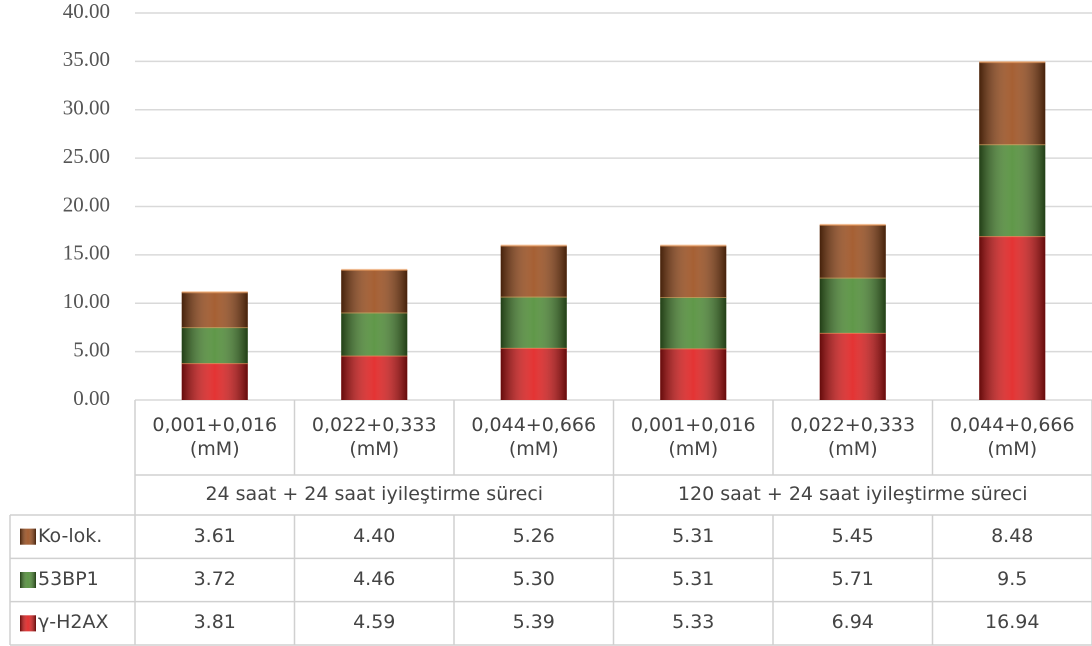 This screenshot has width=1092, height=646. I want to click on table-value: 5.26, so click(533, 535).